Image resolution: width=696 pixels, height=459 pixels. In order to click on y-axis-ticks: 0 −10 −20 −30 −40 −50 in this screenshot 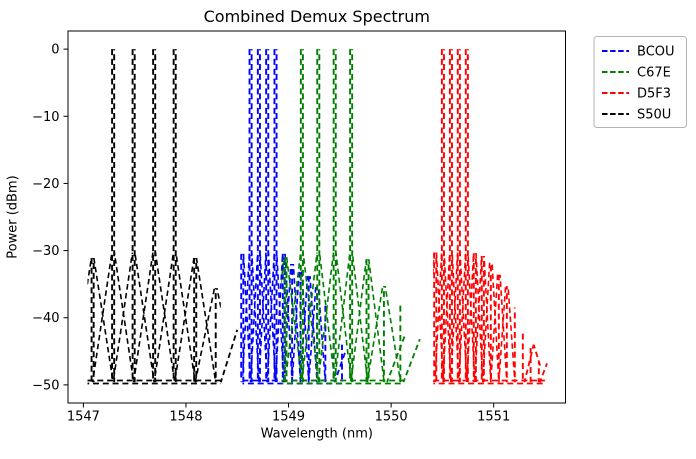, I will do `click(50, 218)`.